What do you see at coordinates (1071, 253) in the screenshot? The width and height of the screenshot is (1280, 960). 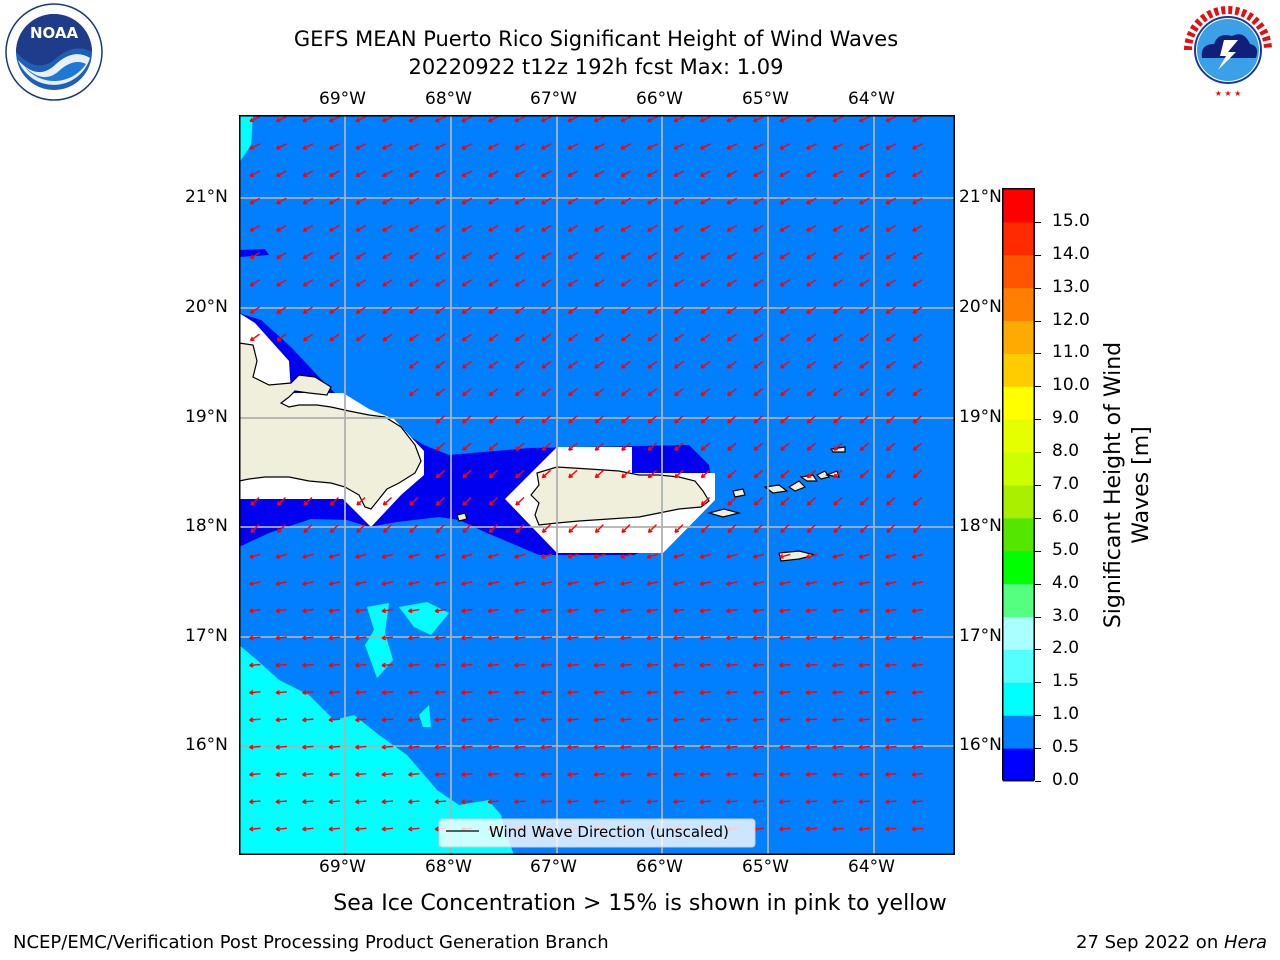 I see `colorbar-tick-label: 14.0` at bounding box center [1071, 253].